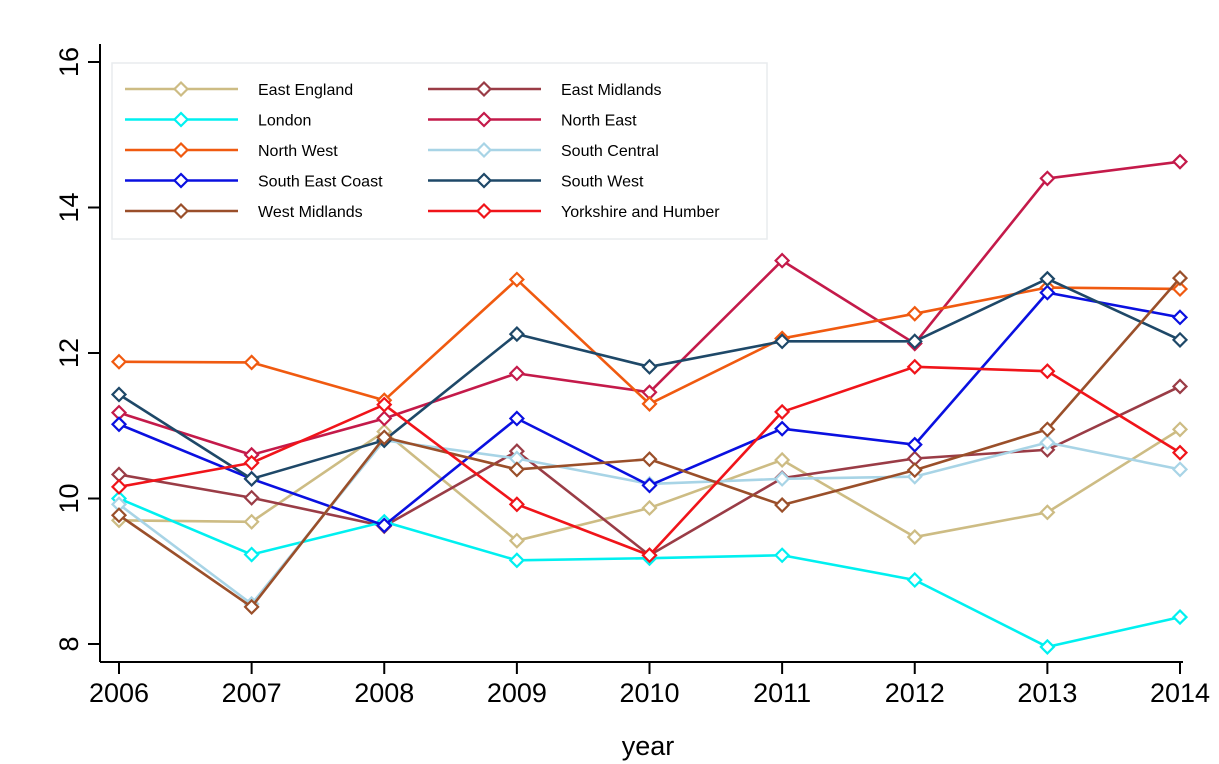 The image size is (1219, 764). Describe the element at coordinates (298, 151) in the screenshot. I see `legend-label: North West` at that location.